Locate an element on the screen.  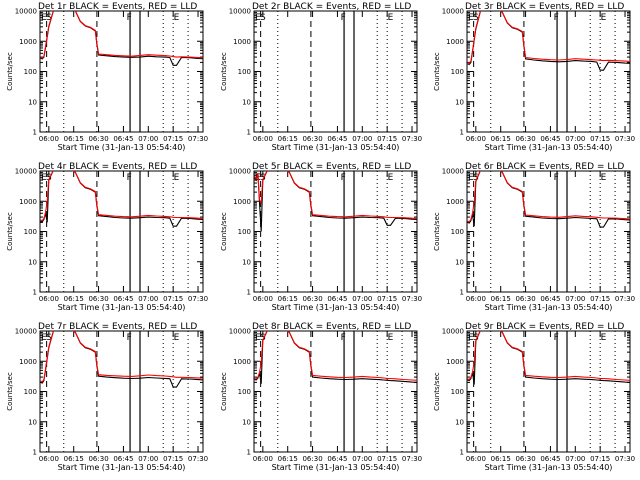
panel-title: Det 2r BLACK = Events, RED = LLD is located at coordinates (331, 7).